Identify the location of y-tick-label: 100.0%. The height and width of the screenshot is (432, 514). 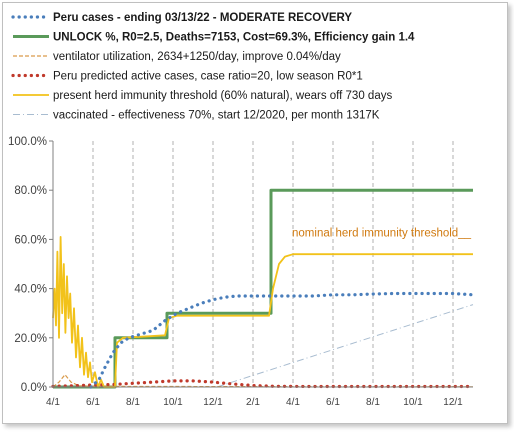
(27, 142).